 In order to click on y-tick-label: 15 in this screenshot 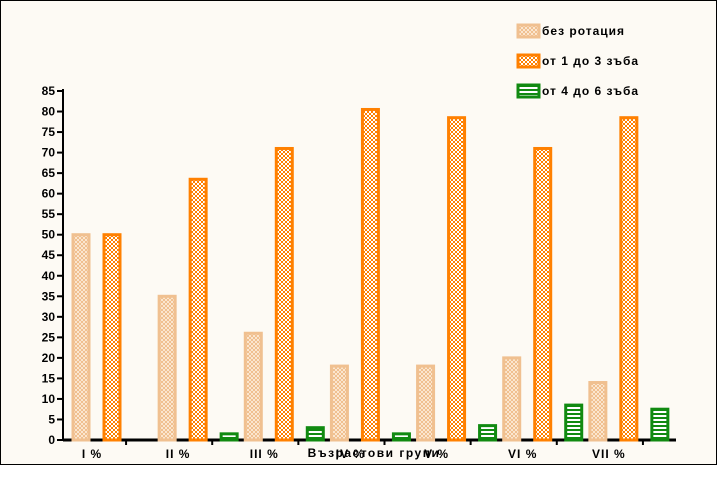, I will do `click(49, 378)`.